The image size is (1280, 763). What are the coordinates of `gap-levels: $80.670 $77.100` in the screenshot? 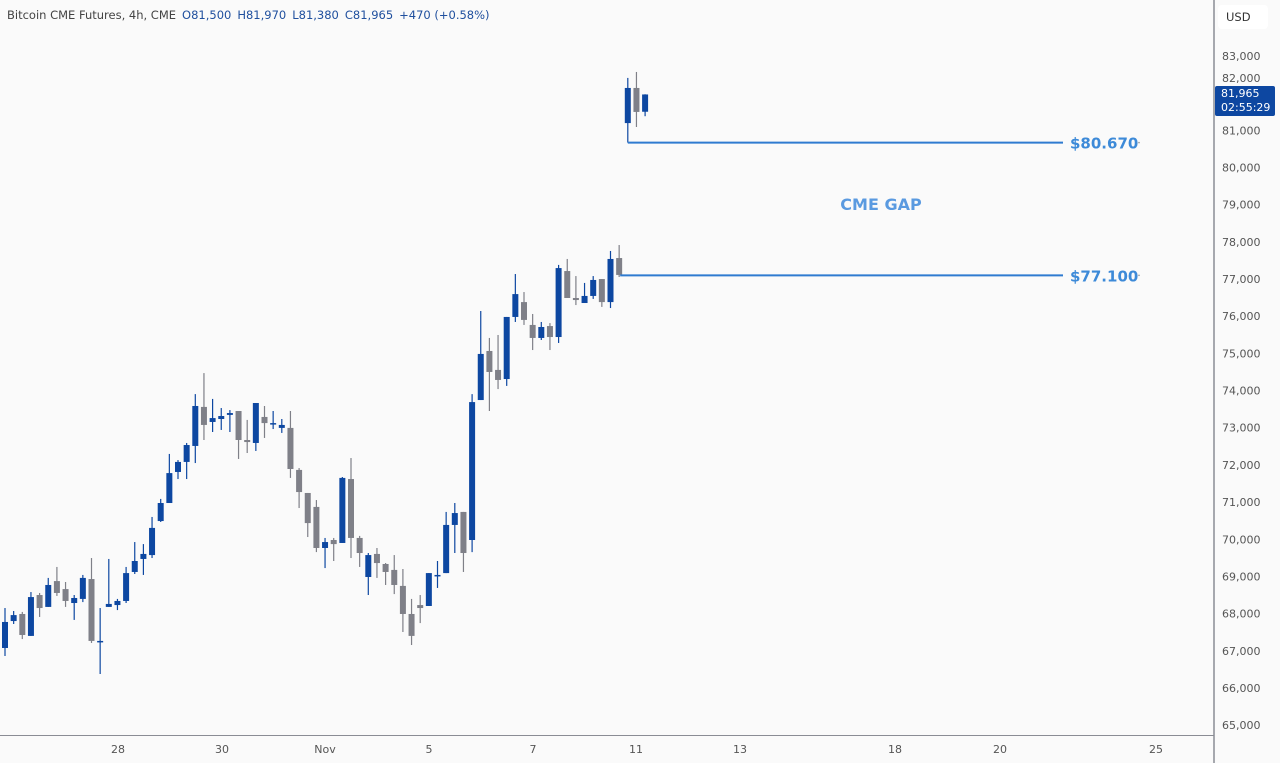 It's located at (880, 210).